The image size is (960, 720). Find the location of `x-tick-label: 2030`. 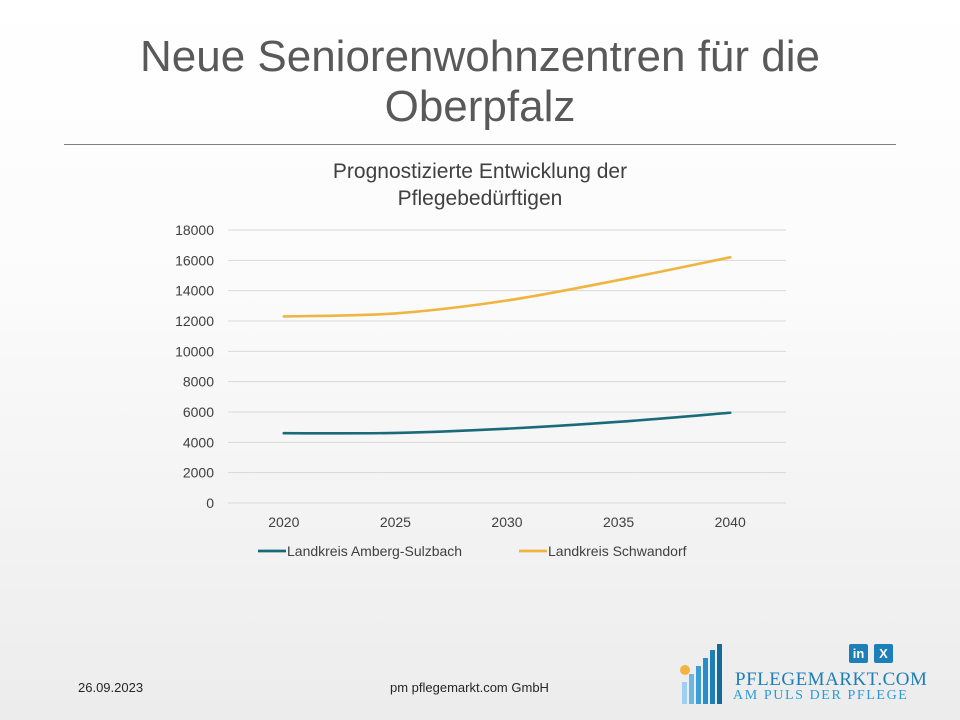

x-tick-label: 2030 is located at coordinates (506, 522).